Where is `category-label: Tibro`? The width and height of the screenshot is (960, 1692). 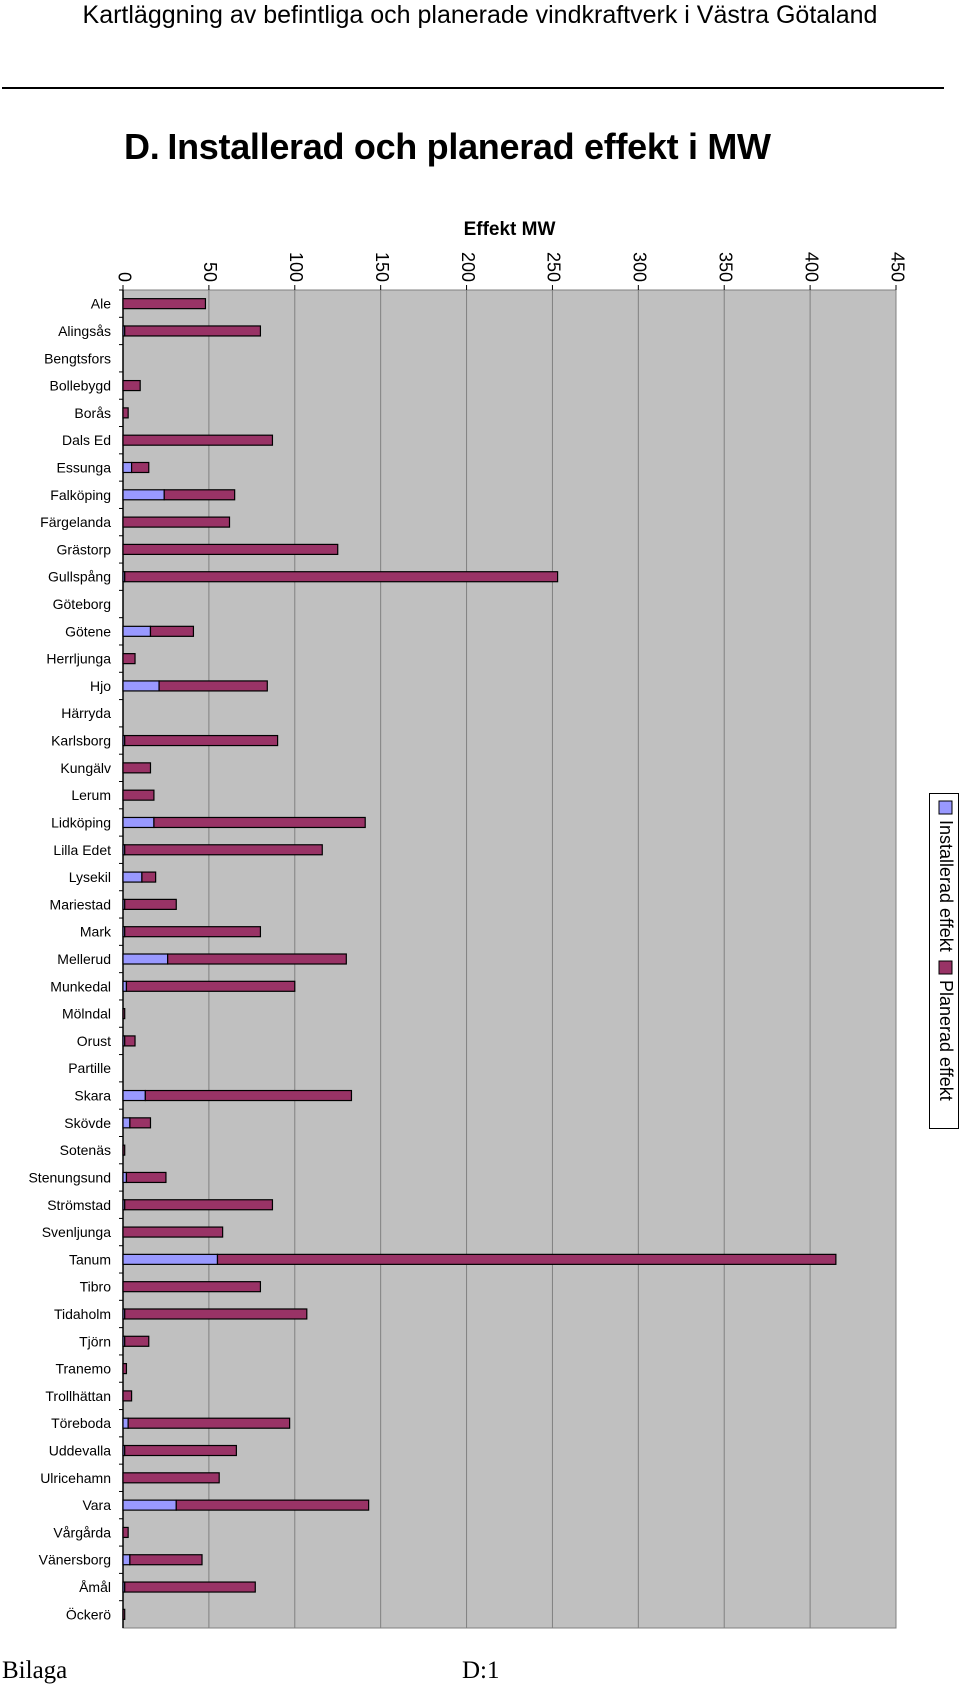
category-label: Tibro is located at coordinates (96, 1287).